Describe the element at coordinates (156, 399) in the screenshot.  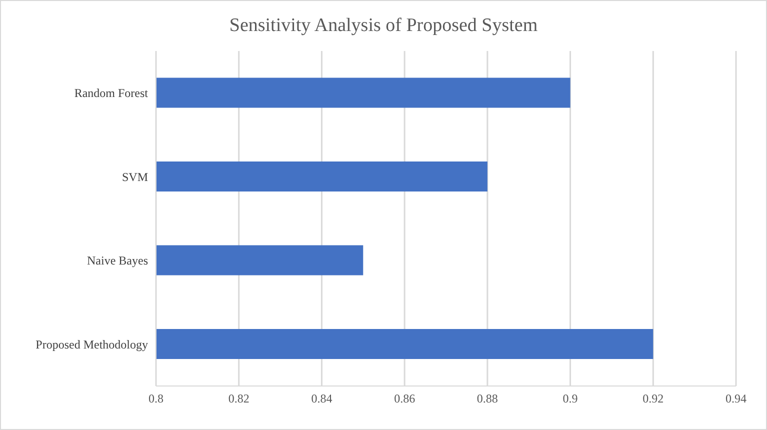
I see `x-tick-label: 0.8` at that location.